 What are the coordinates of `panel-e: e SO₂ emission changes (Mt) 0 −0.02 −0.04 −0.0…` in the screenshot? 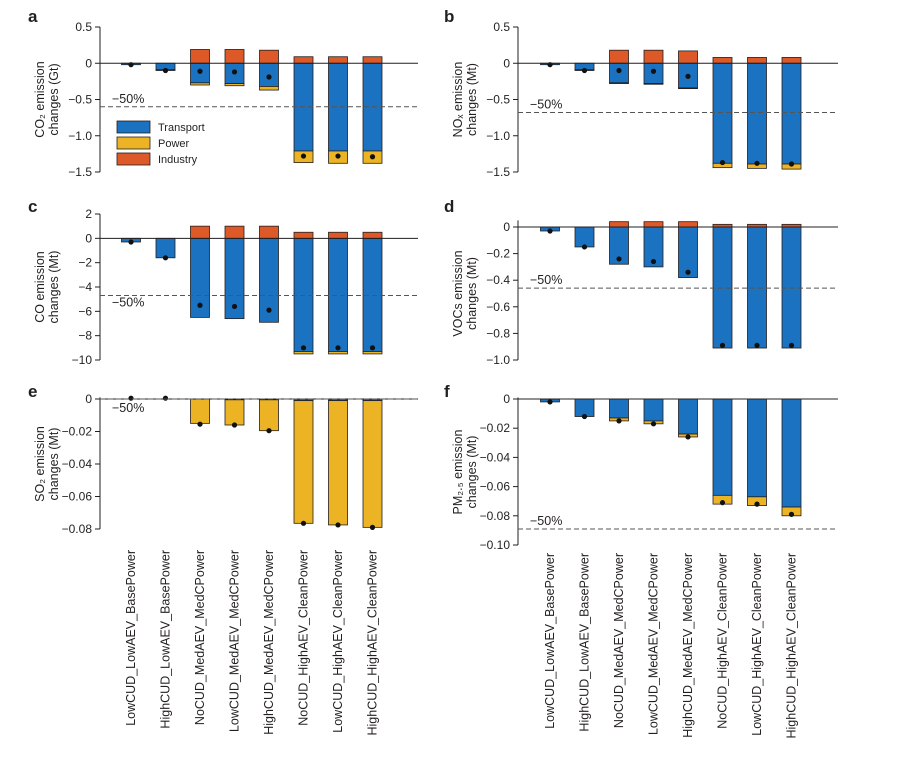 It's located at (223, 459).